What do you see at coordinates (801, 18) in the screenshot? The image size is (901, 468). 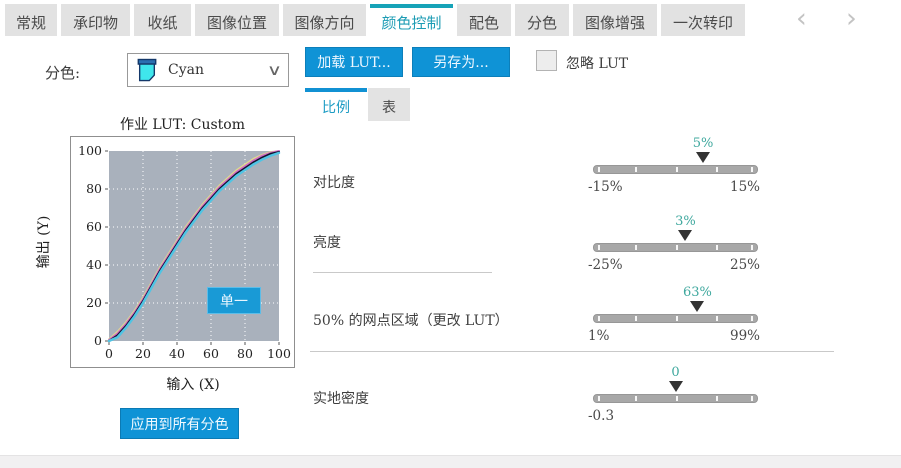 I see `tab-scroll-left-icon: ‹` at bounding box center [801, 18].